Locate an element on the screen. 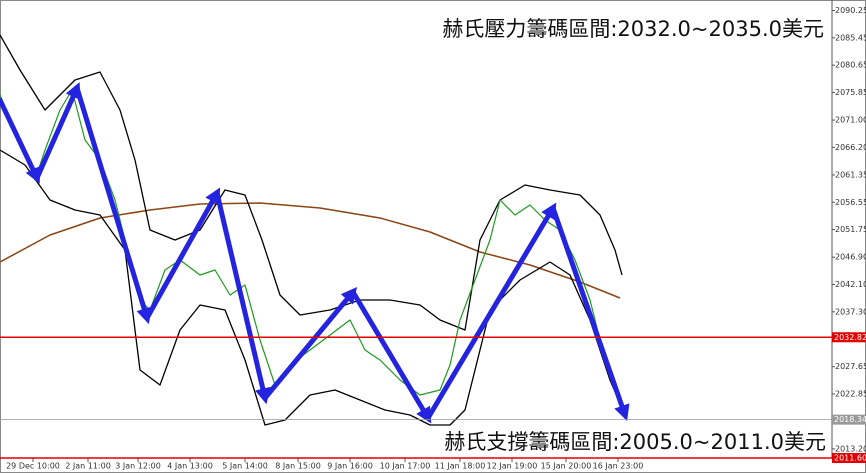 This screenshot has width=866, height=473. y-tick-label: 2080.65 is located at coordinates (850, 65).